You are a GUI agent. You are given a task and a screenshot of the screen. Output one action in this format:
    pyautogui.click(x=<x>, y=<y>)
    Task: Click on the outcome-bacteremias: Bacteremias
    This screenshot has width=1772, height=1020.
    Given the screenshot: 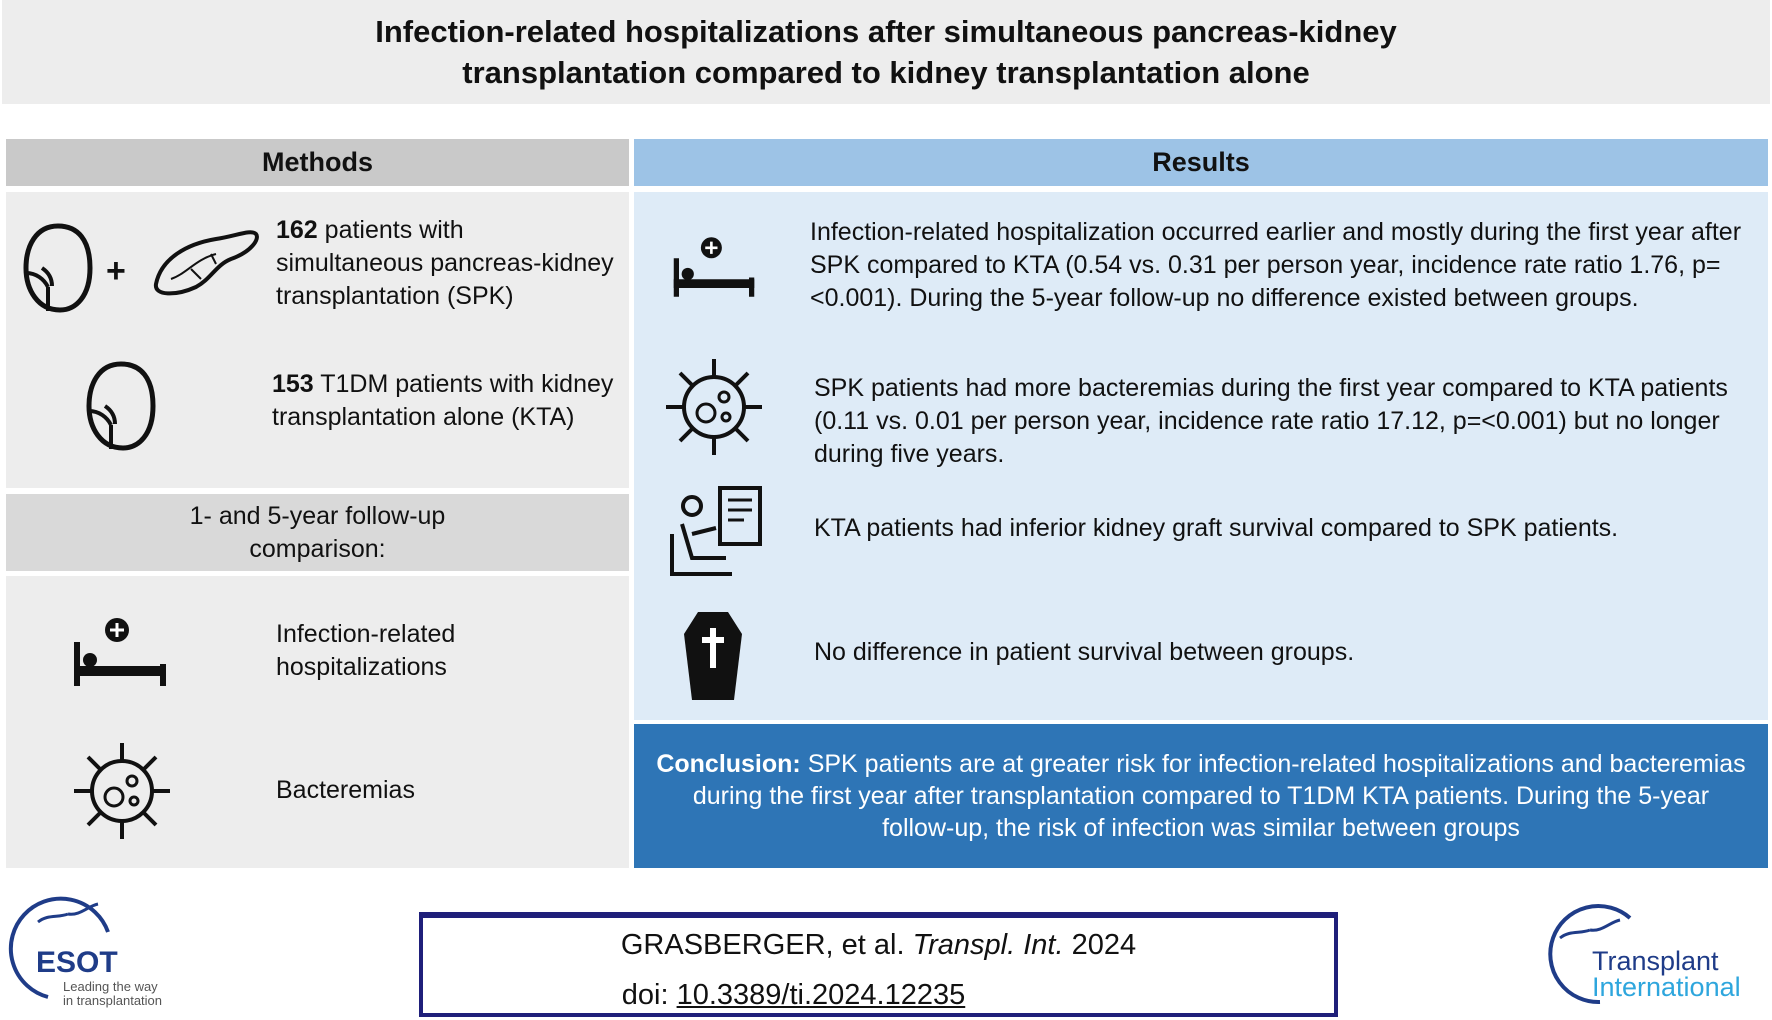 What is the action you would take?
    pyautogui.click(x=345, y=790)
    